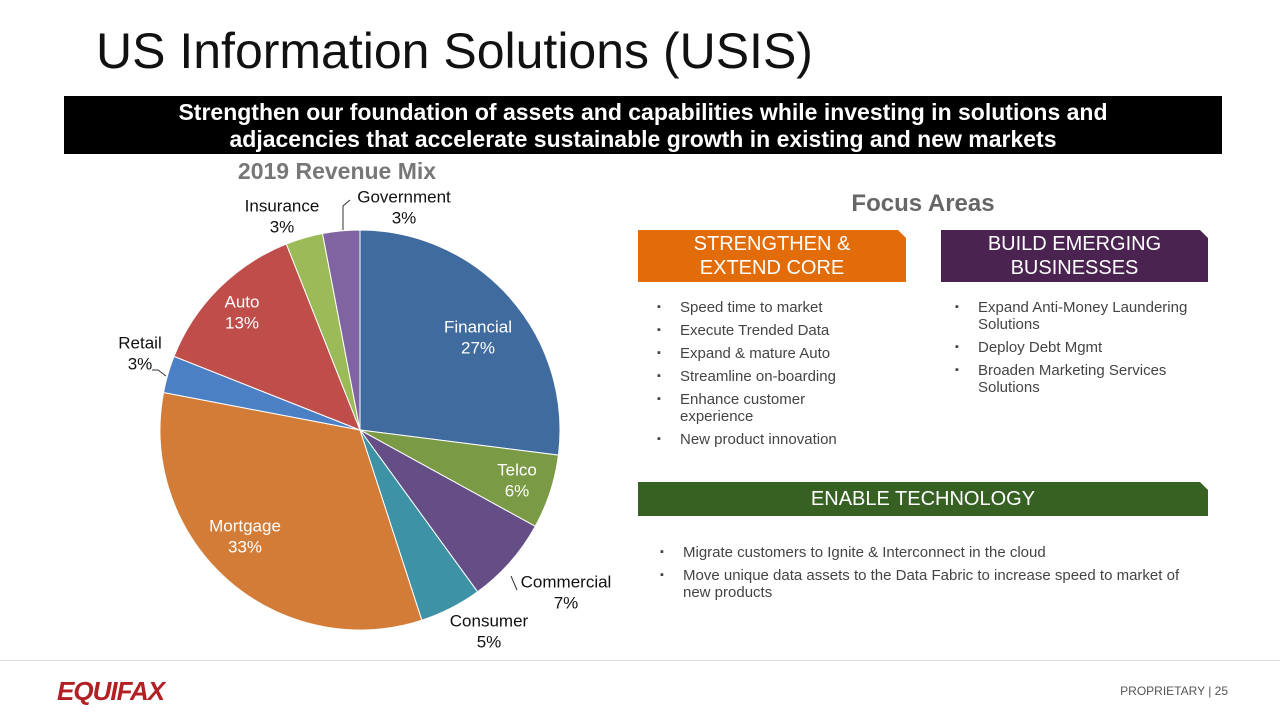 This screenshot has height=720, width=1280. What do you see at coordinates (111, 691) in the screenshot?
I see `logo: EQUIFAX` at bounding box center [111, 691].